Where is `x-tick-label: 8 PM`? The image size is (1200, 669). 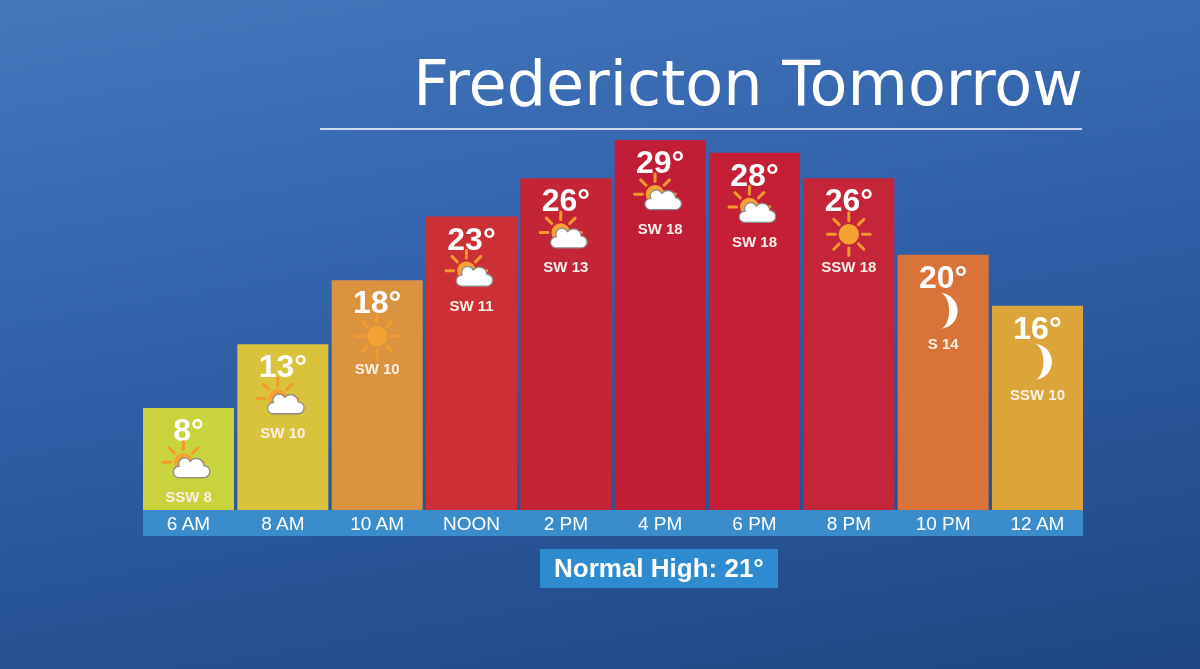
x-tick-label: 8 PM is located at coordinates (849, 523).